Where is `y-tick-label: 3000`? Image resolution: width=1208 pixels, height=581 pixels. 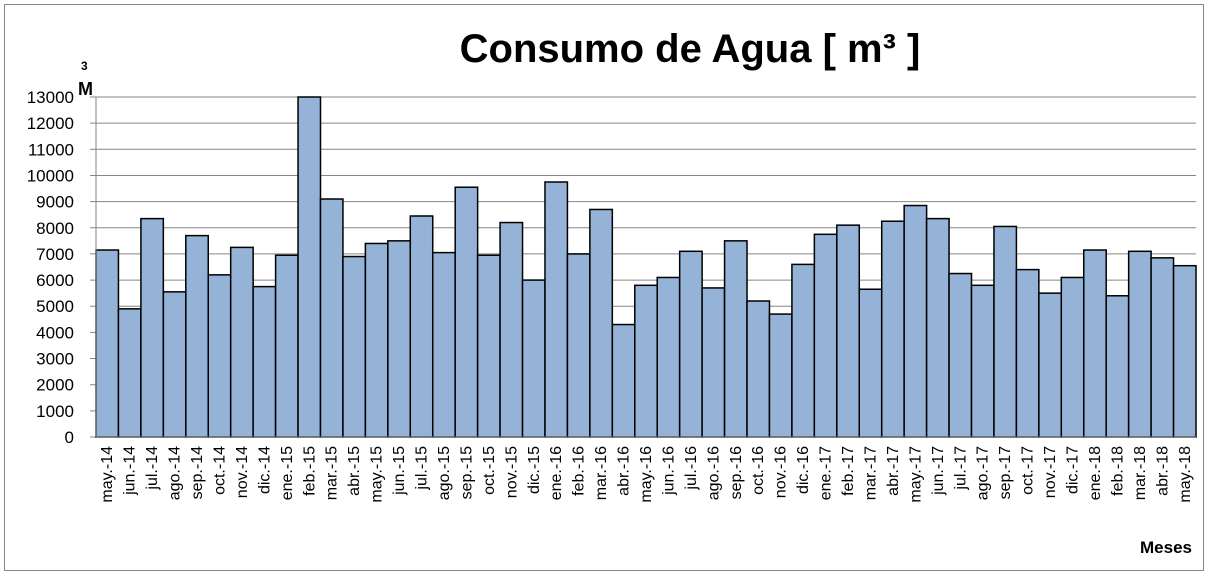
y-tick-label: 3000 is located at coordinates (55, 359).